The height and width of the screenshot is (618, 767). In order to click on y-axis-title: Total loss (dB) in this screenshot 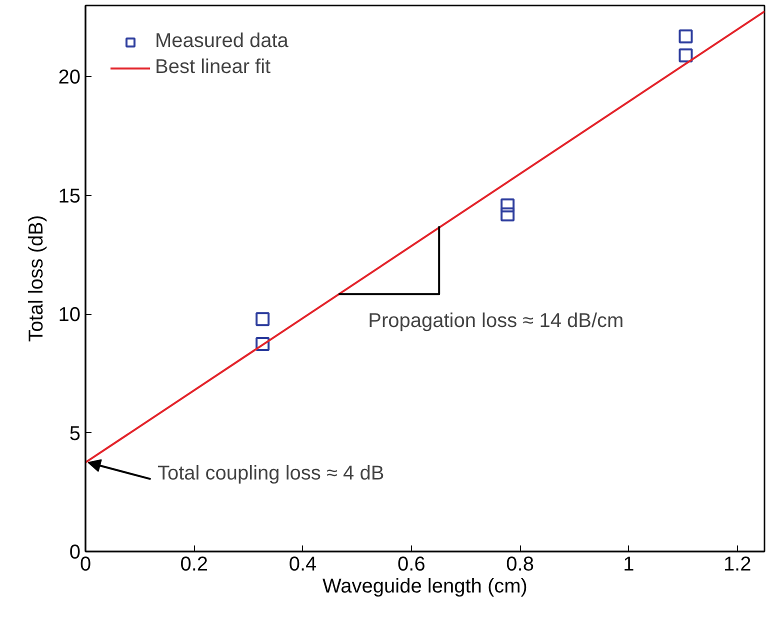, I will do `click(36, 278)`.